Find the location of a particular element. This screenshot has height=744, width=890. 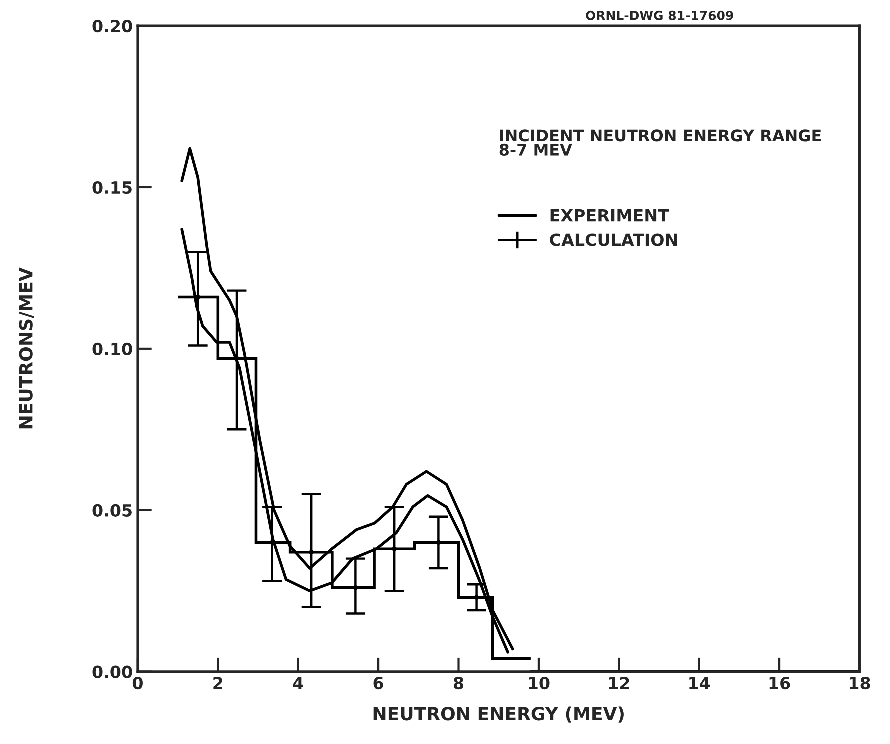

y-tick-label: 0.00 is located at coordinates (112, 672).